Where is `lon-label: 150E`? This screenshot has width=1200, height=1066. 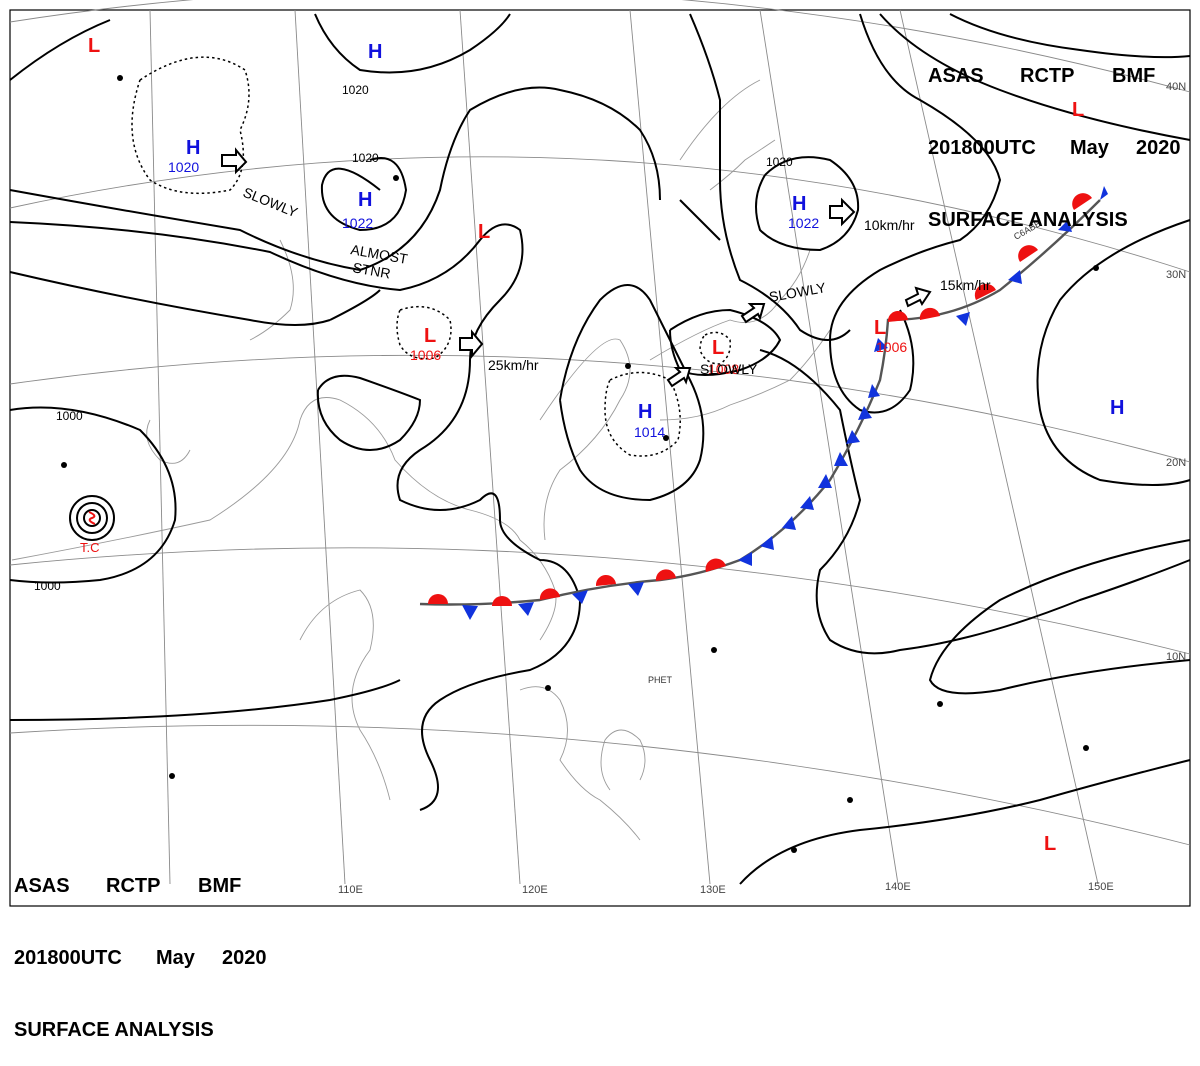
lon-label: 150E is located at coordinates (1101, 887).